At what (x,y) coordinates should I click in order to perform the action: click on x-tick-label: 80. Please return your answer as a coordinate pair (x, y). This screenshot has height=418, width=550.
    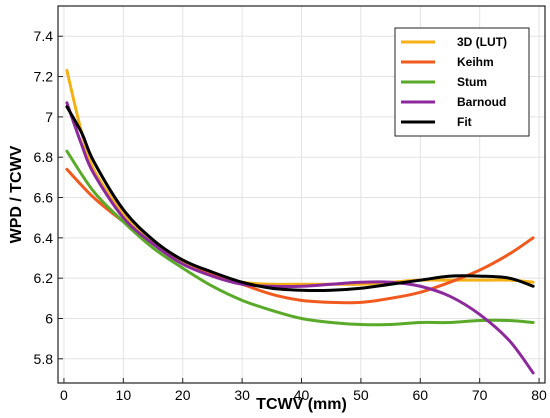
    Looking at the image, I should click on (539, 395).